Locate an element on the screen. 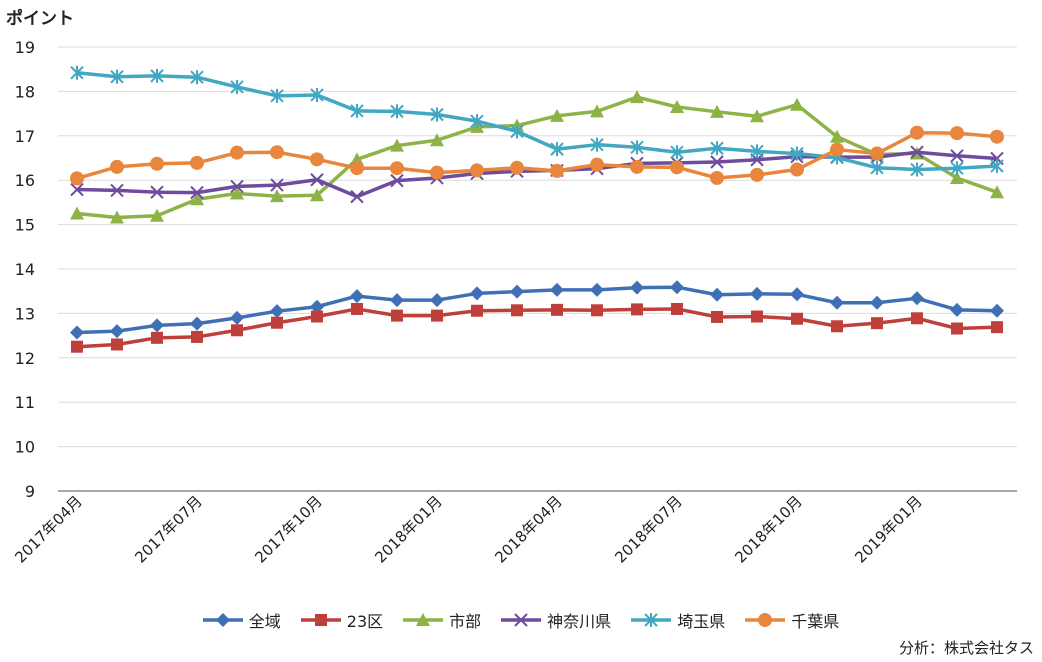 Image resolution: width=1042 pixels, height=662 pixels. y-axis-unit-label: ポイント is located at coordinates (40, 19).